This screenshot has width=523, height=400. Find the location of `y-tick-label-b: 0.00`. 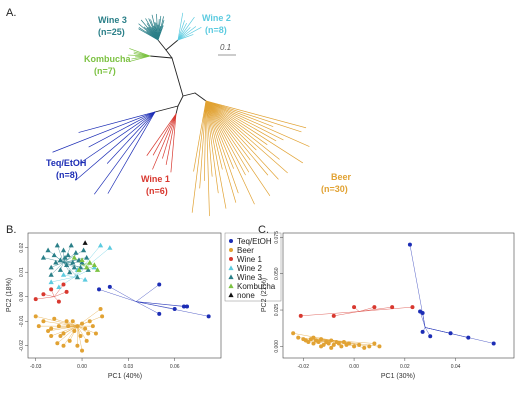

y-tick-label-b: 0.00 is located at coordinates (22, 297).